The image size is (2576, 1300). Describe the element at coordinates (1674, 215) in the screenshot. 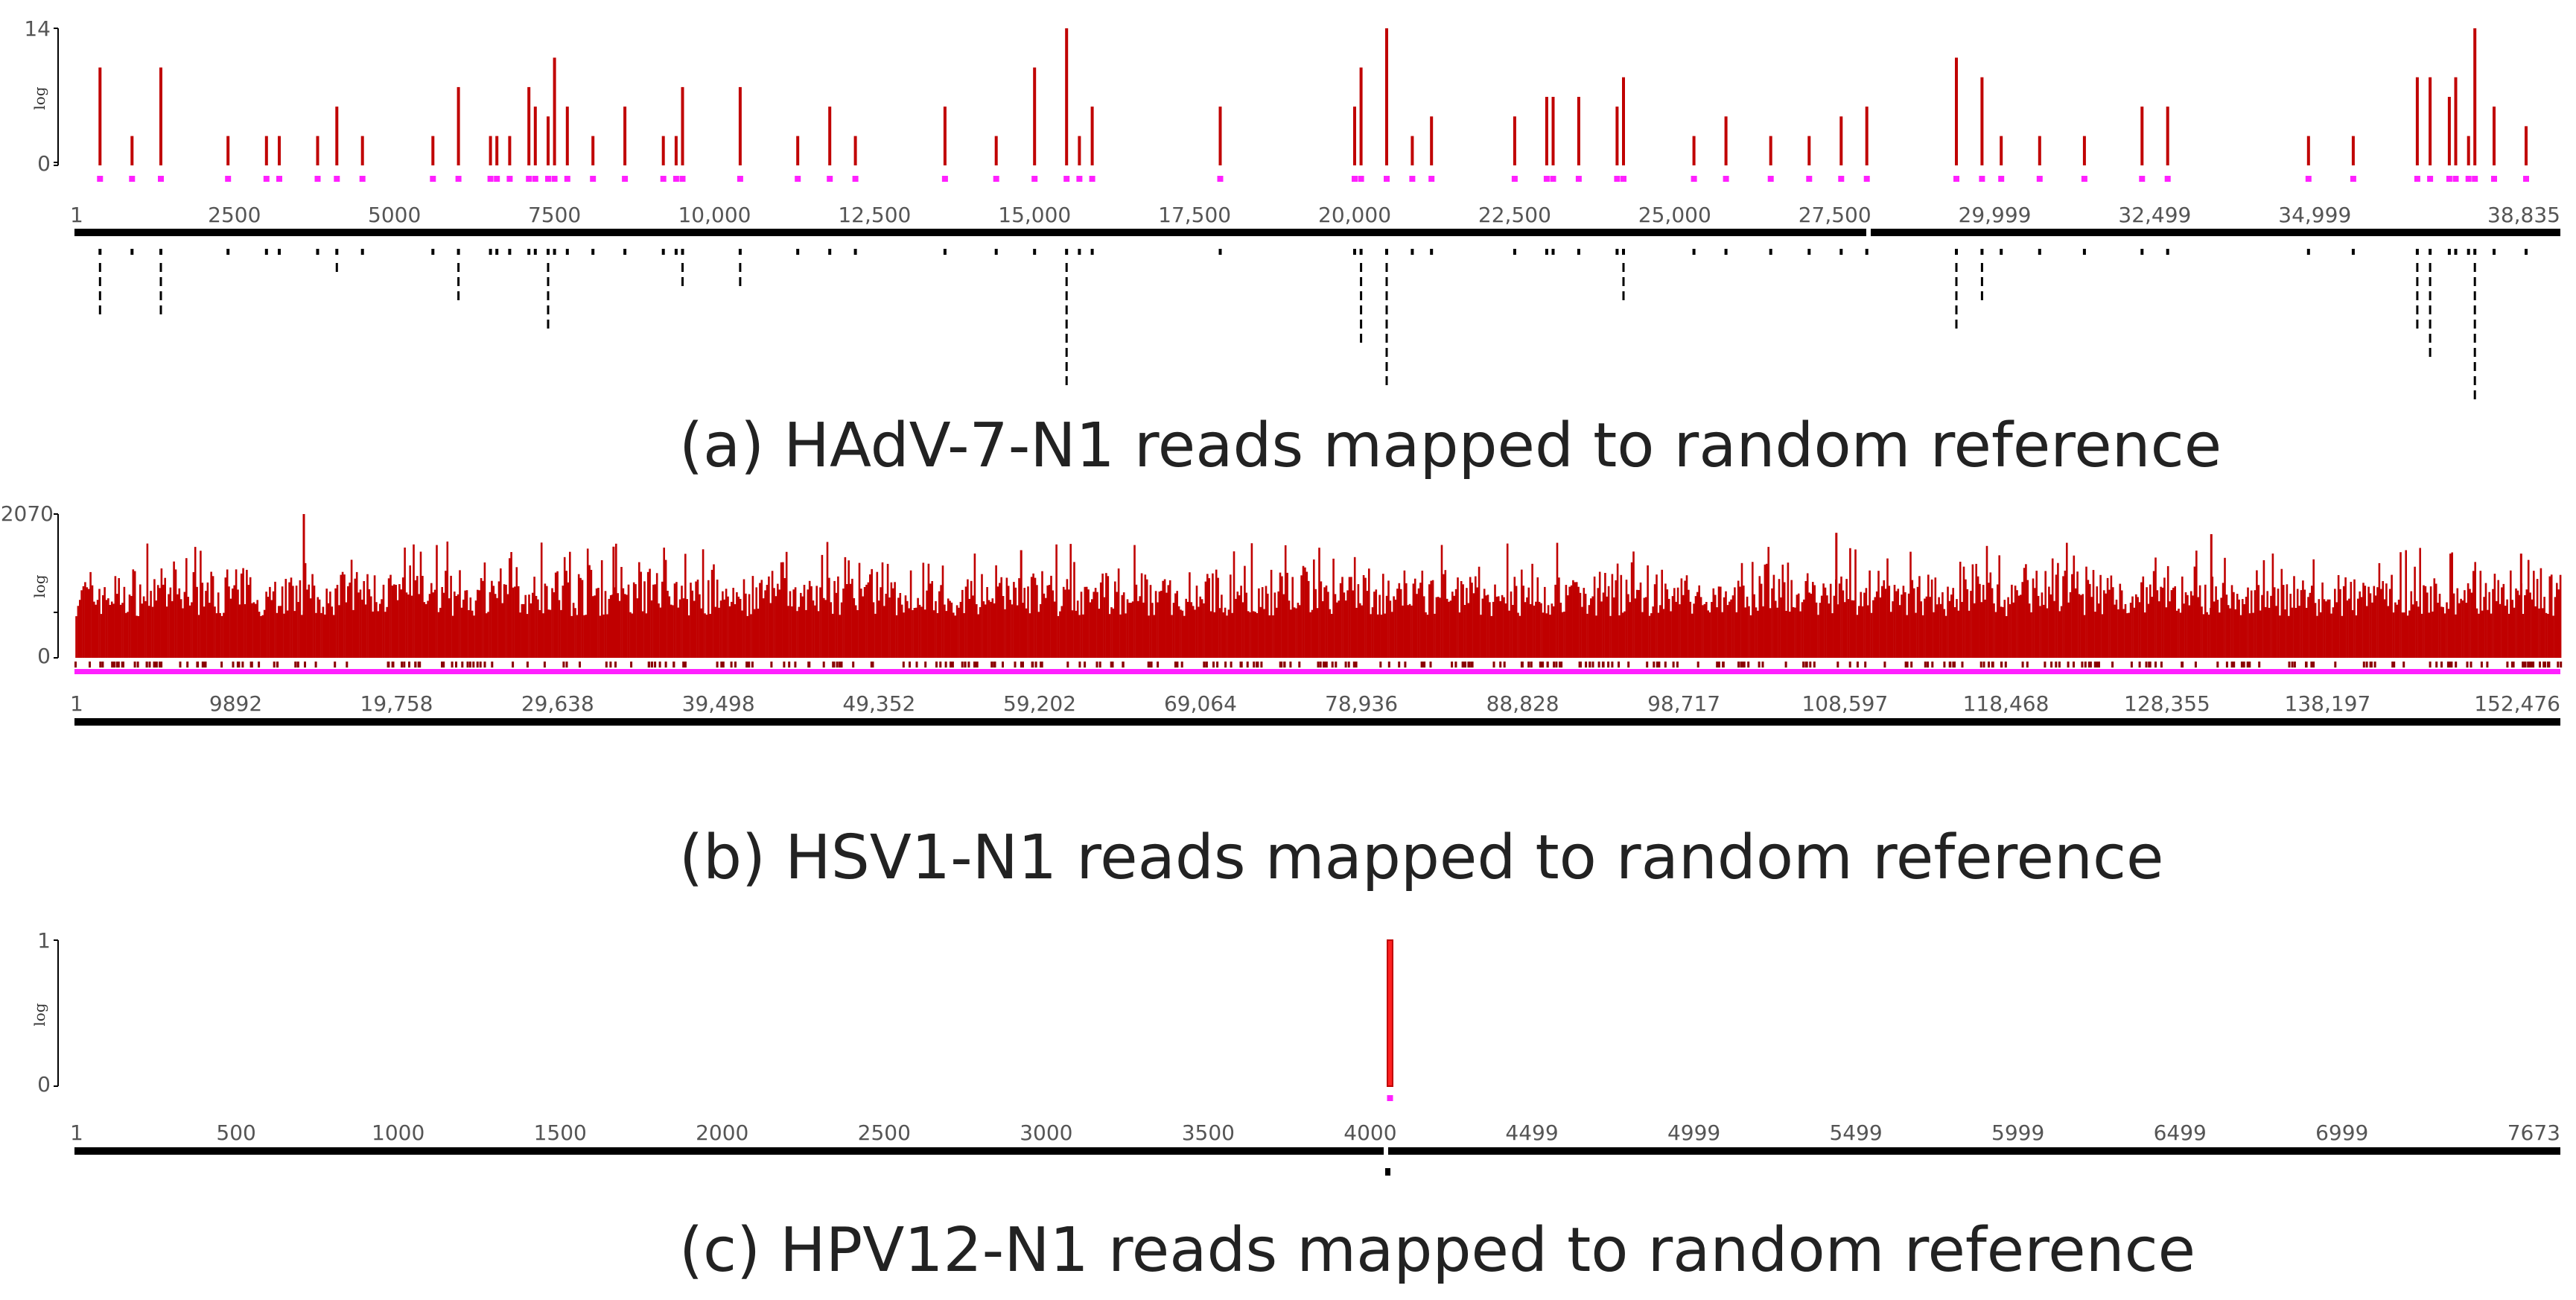

I see `x-tick-label: 25,000` at that location.